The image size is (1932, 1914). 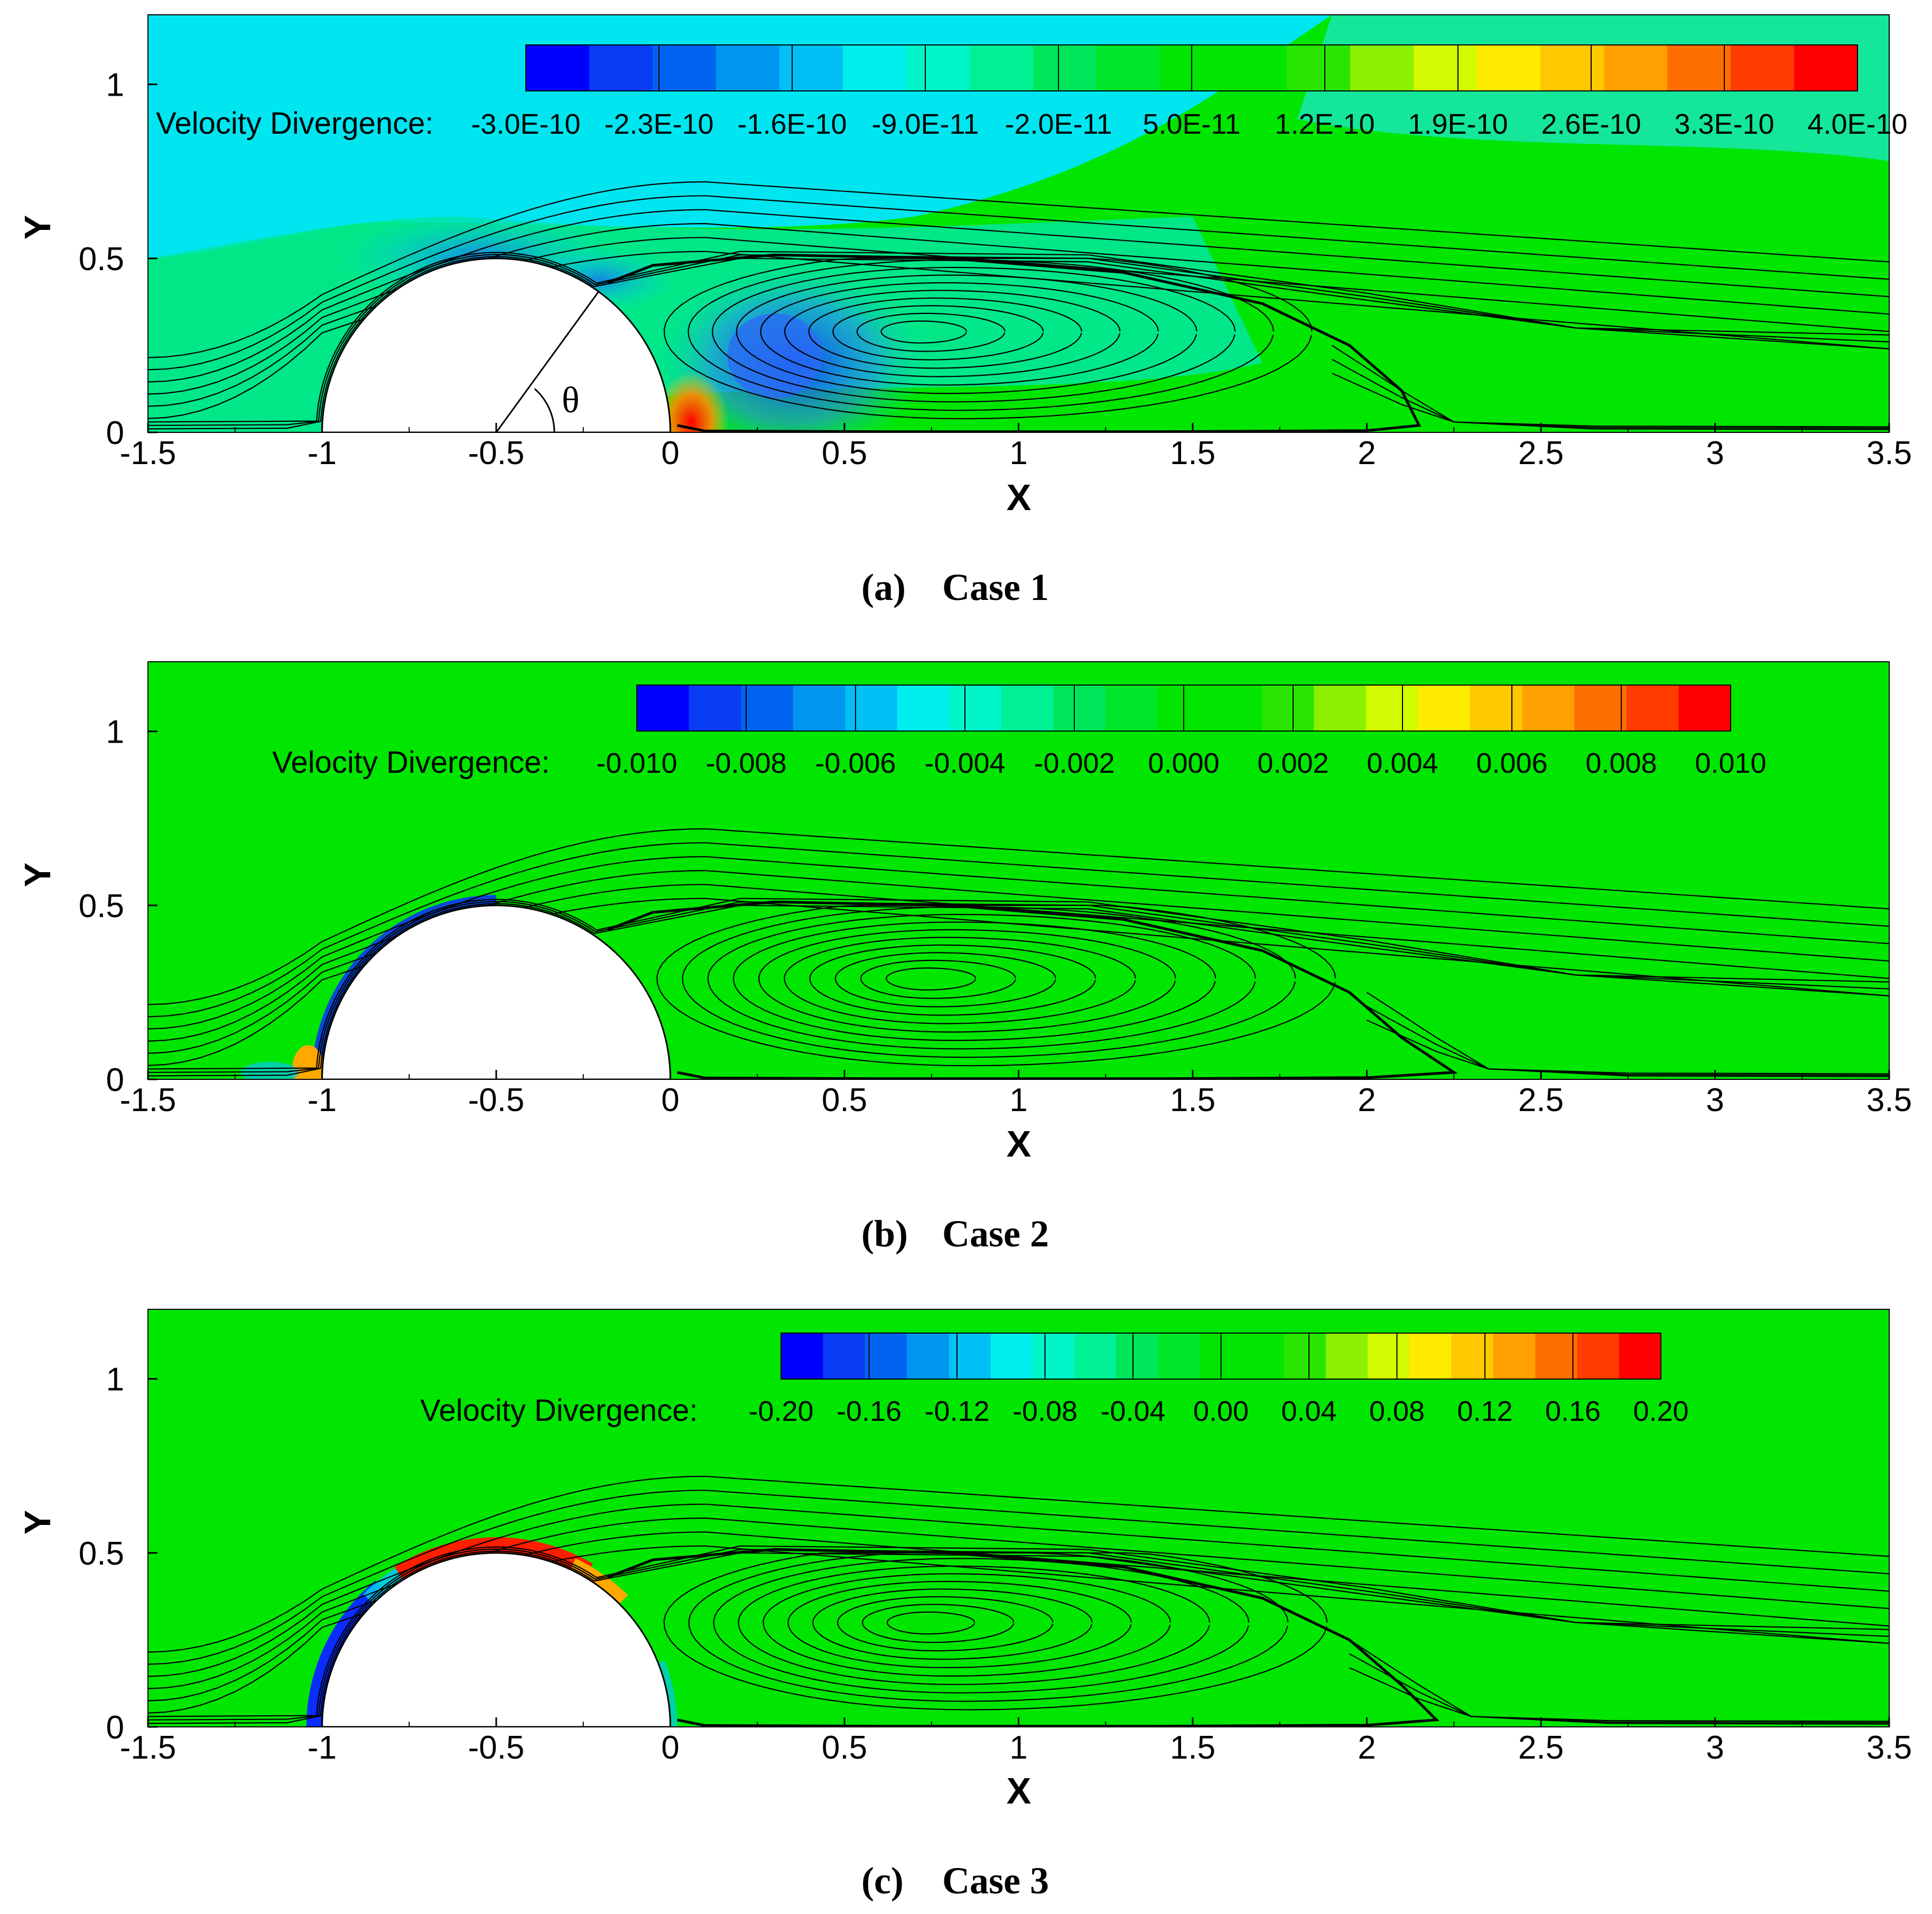 I want to click on x-tick-label: 1, so click(x=1018, y=453).